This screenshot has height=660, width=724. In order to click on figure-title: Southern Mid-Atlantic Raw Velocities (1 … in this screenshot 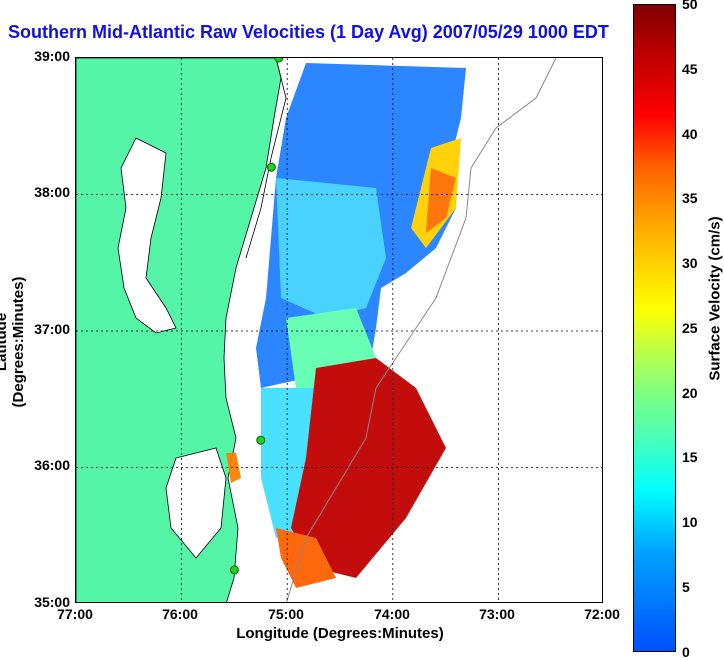, I will do `click(308, 32)`.